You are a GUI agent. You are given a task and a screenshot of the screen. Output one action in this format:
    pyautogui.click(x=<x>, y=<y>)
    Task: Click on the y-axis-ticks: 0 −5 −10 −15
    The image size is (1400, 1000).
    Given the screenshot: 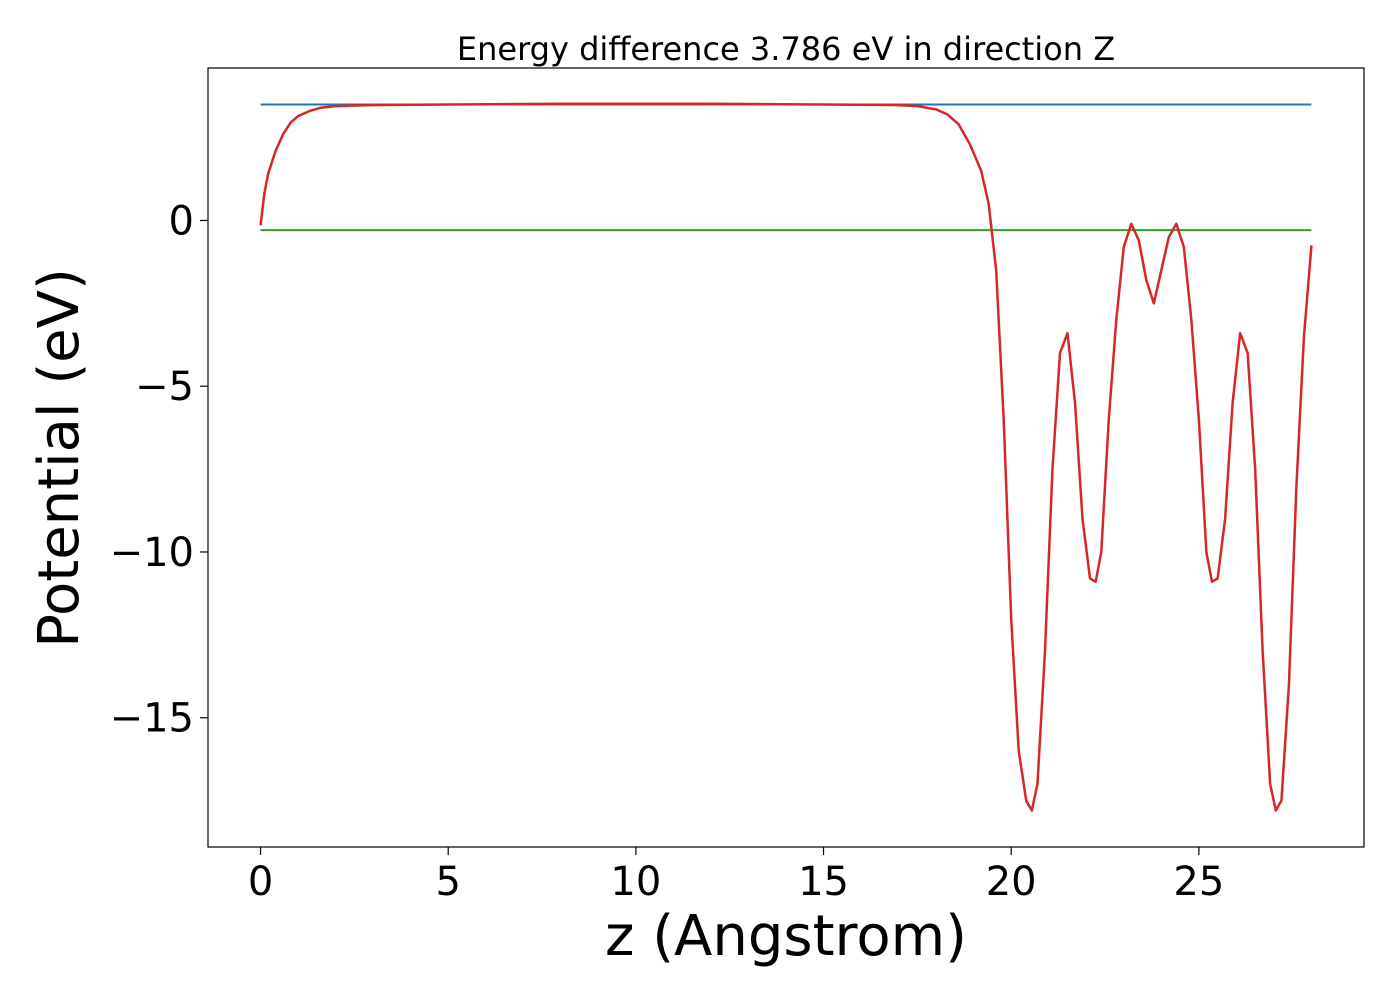 What is the action you would take?
    pyautogui.click(x=159, y=470)
    